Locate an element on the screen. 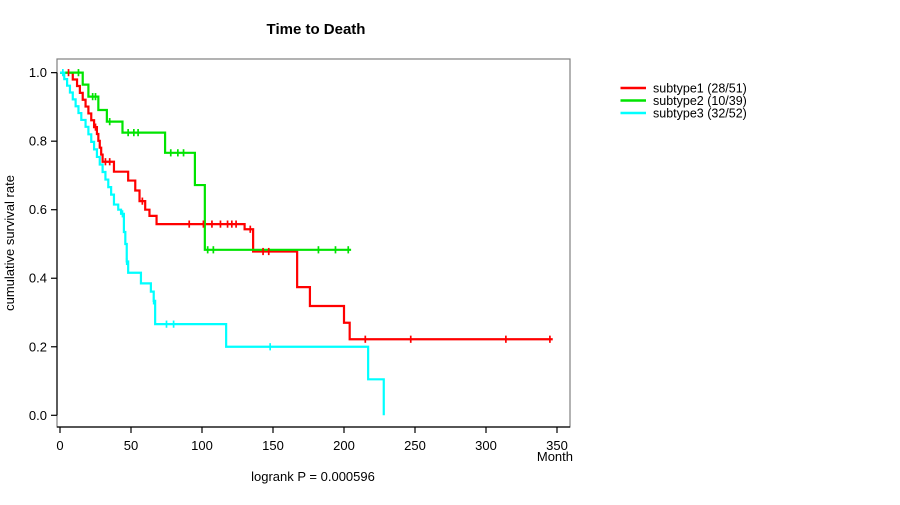 The image size is (900, 505). x-tick-label: 250 is located at coordinates (415, 445).